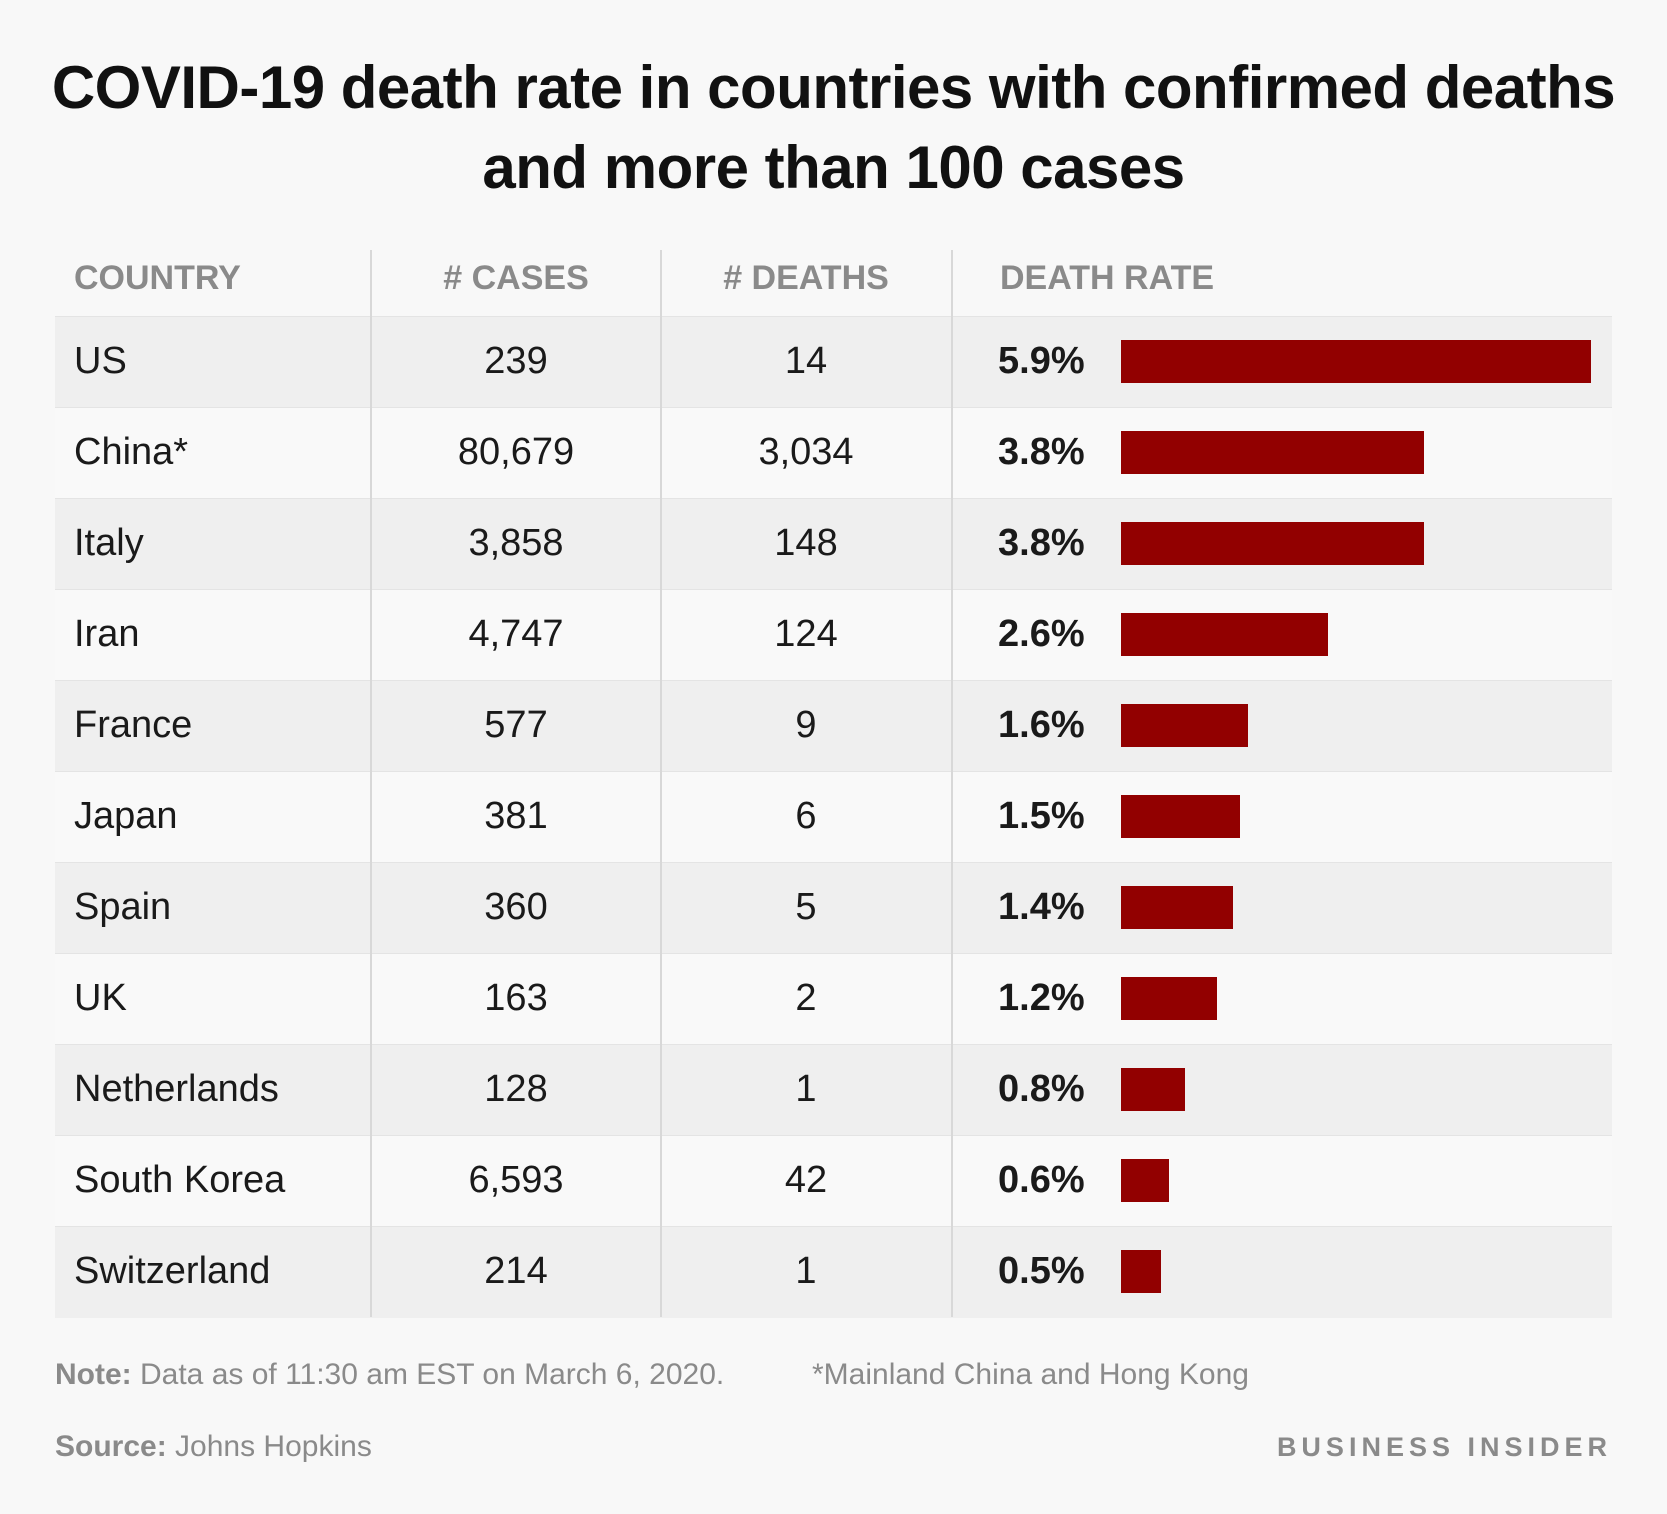  What do you see at coordinates (126, 816) in the screenshot?
I see `country: Japan` at bounding box center [126, 816].